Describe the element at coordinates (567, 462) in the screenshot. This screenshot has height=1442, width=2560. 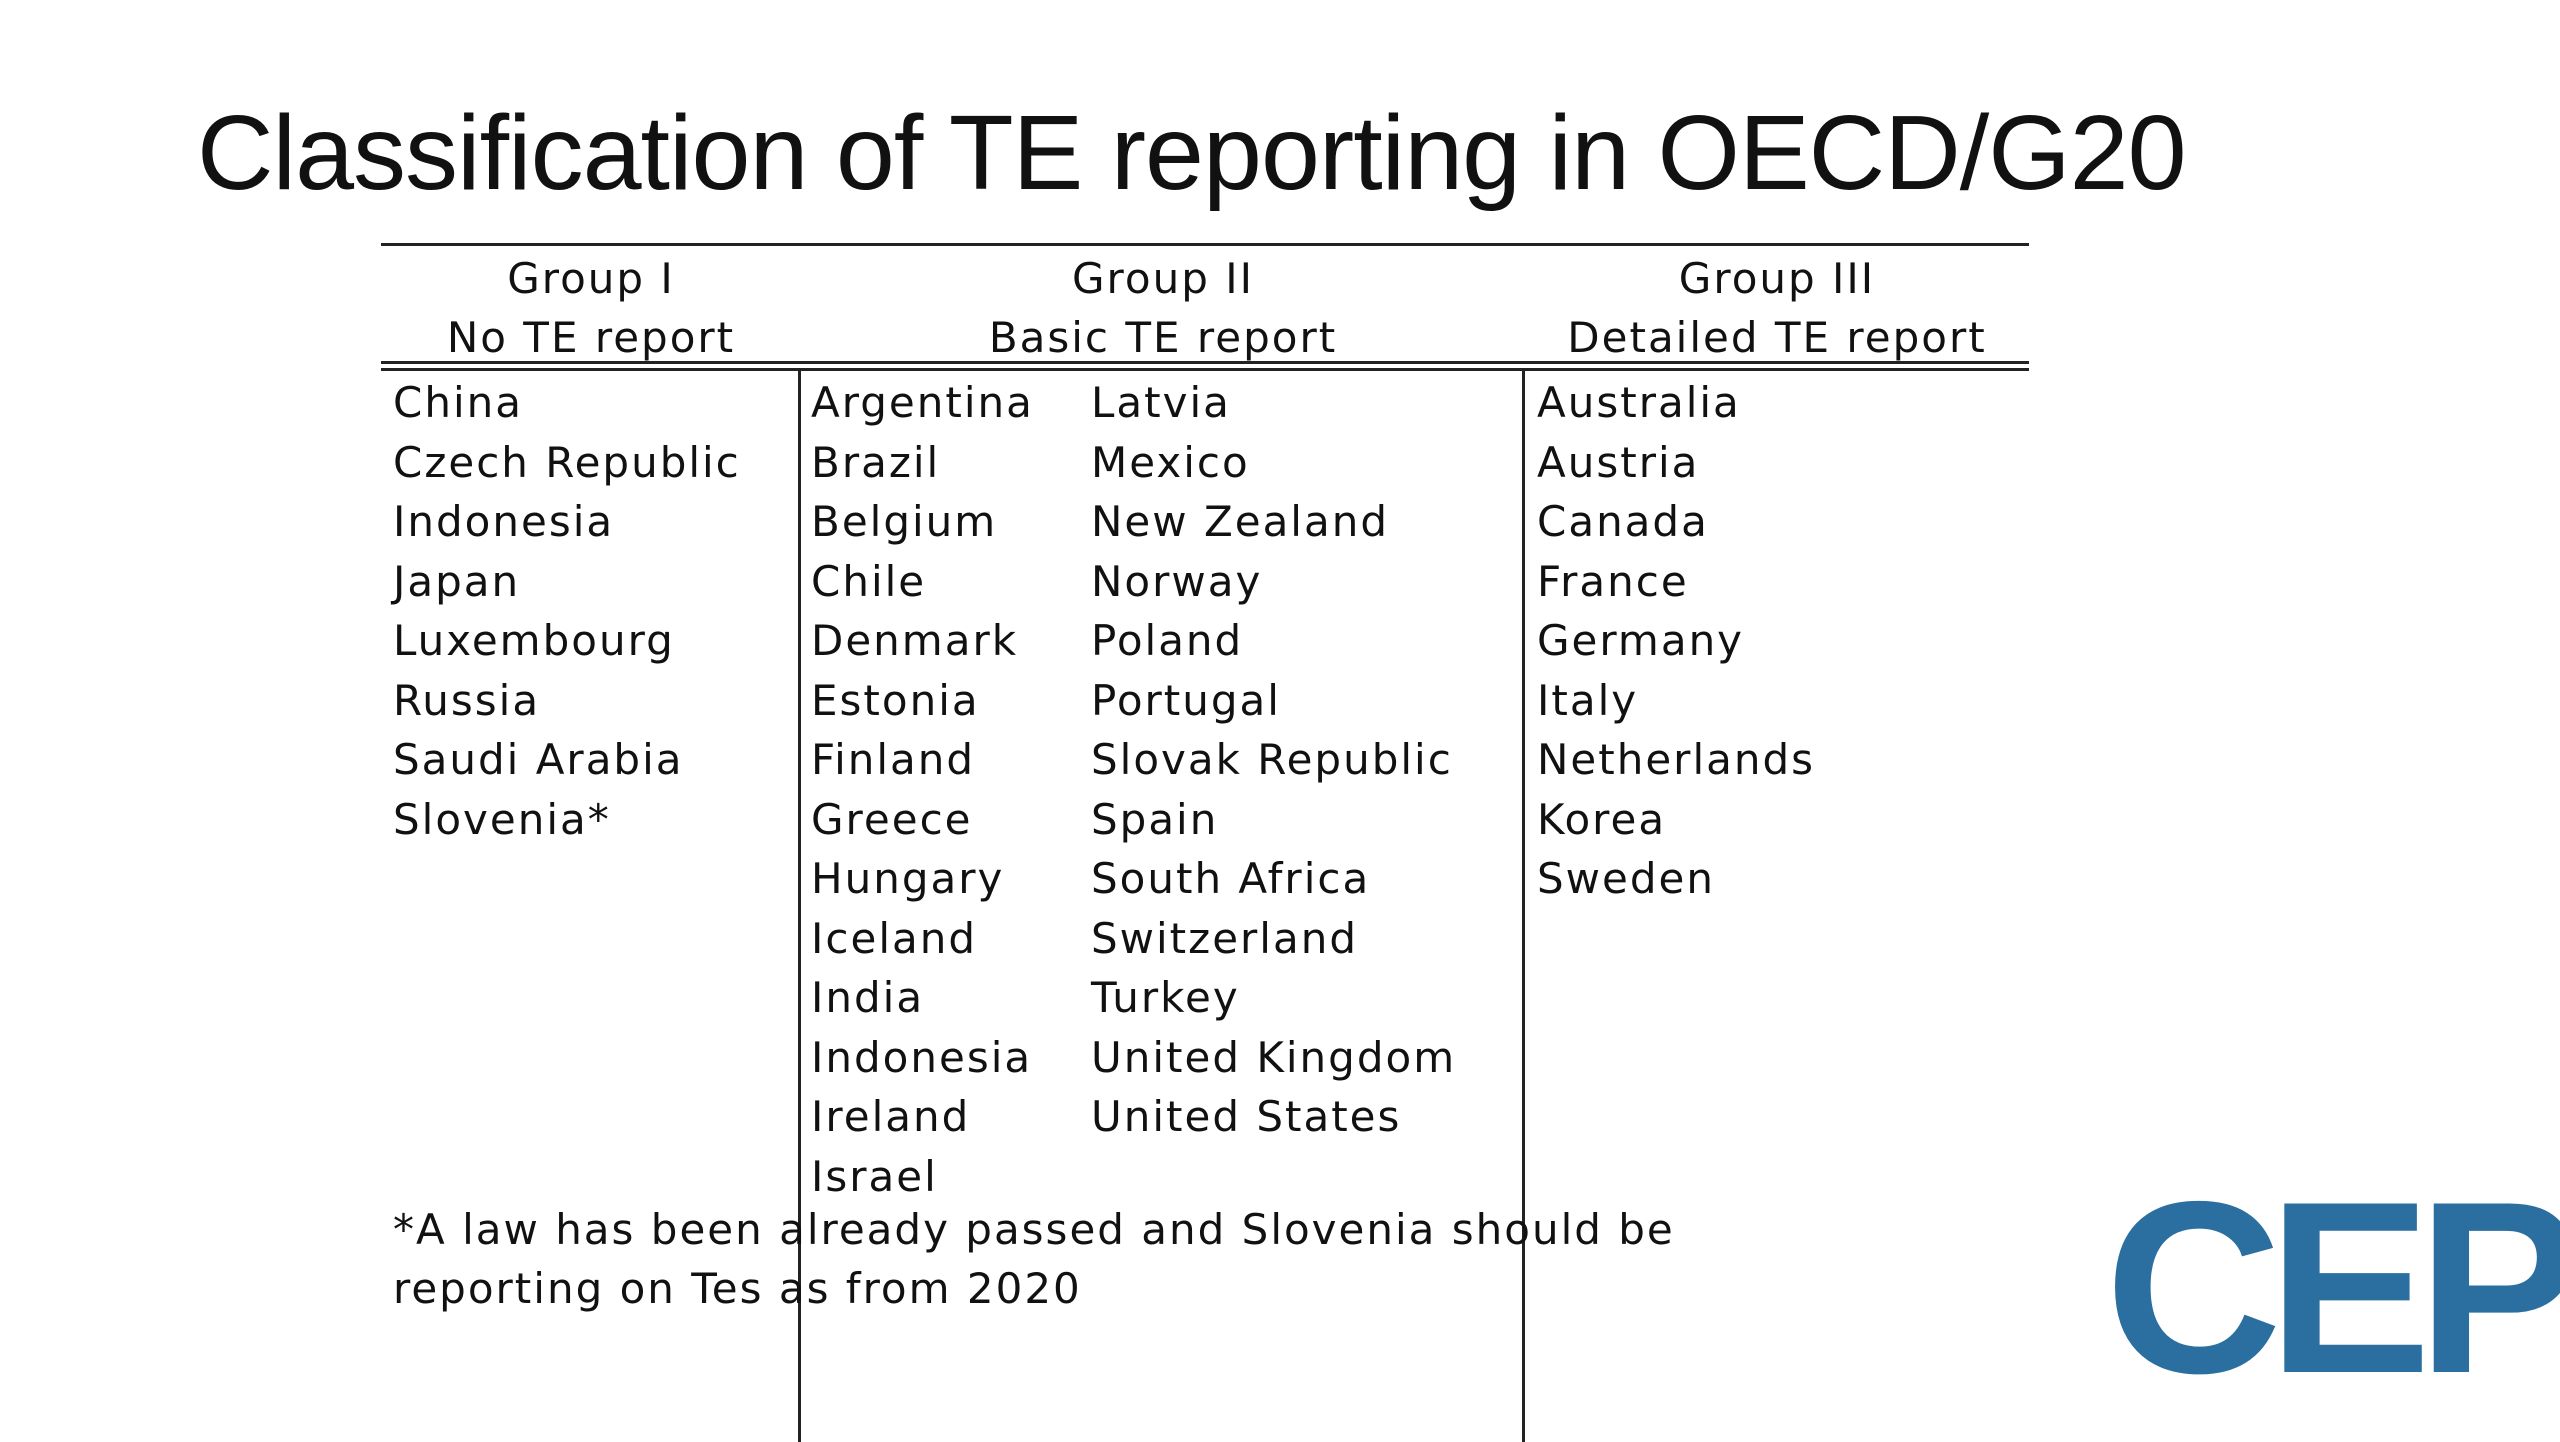
I see `country-item: Czech Republic` at that location.